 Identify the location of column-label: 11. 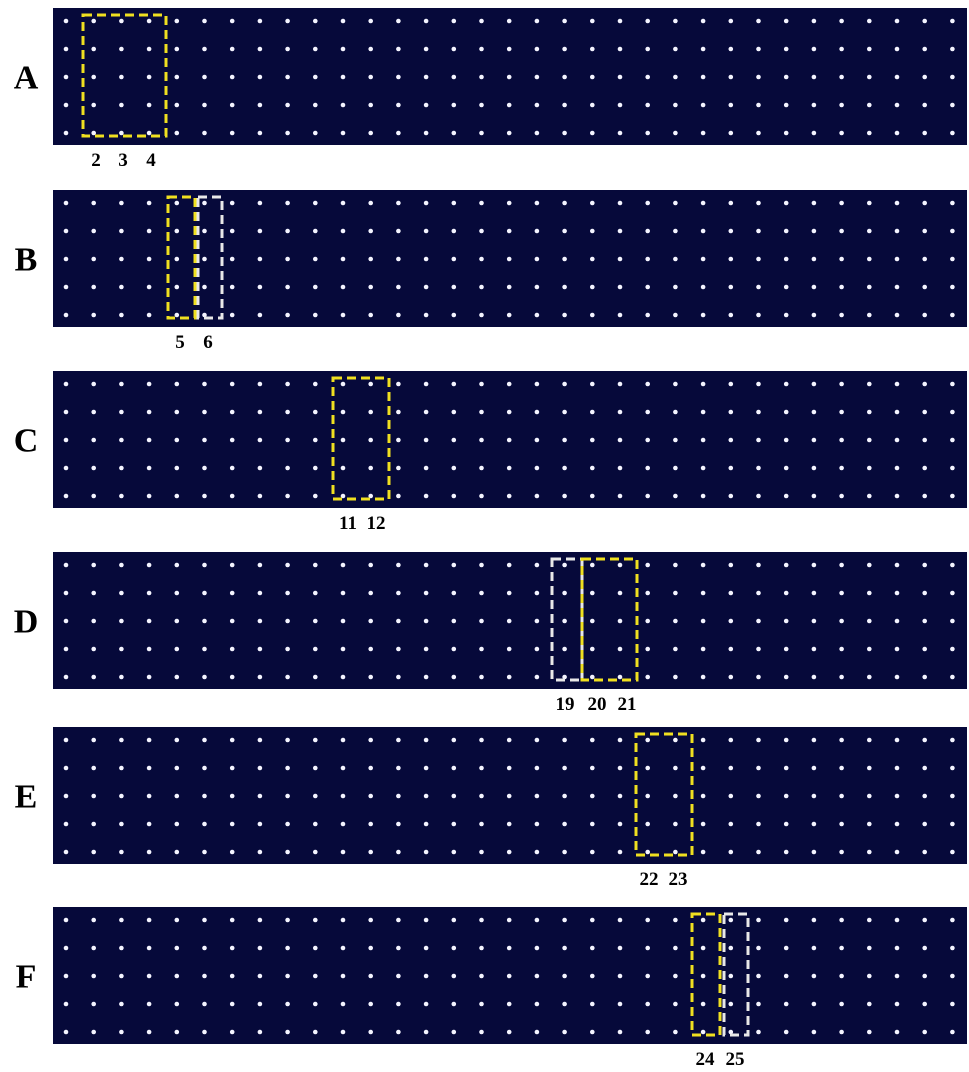
(348, 523).